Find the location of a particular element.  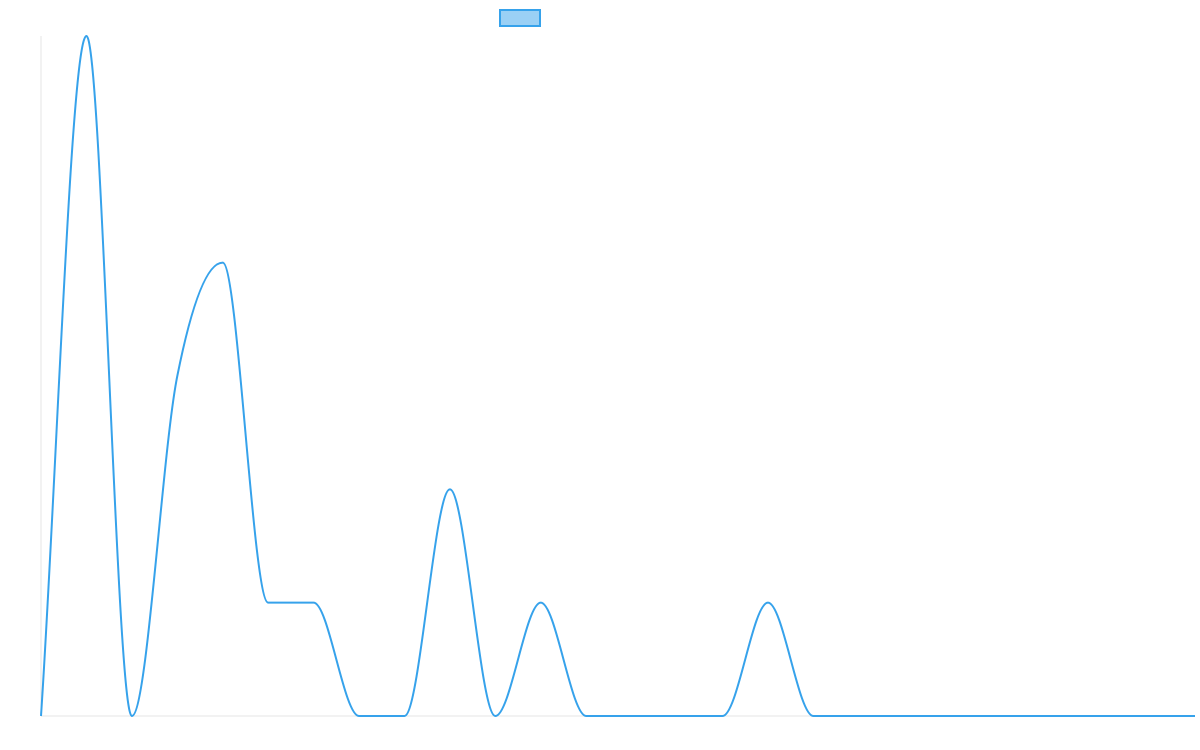

legend is located at coordinates (520, 18).